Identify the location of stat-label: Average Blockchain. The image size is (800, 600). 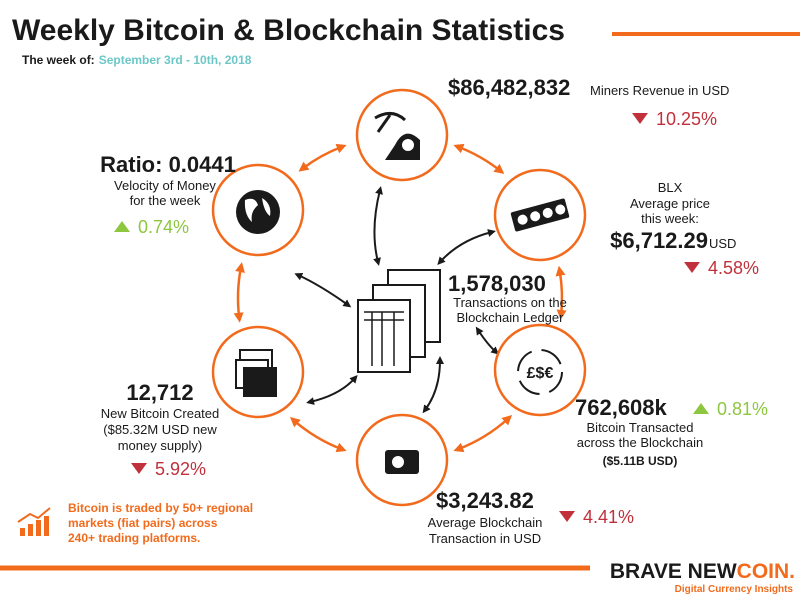
(485, 522).